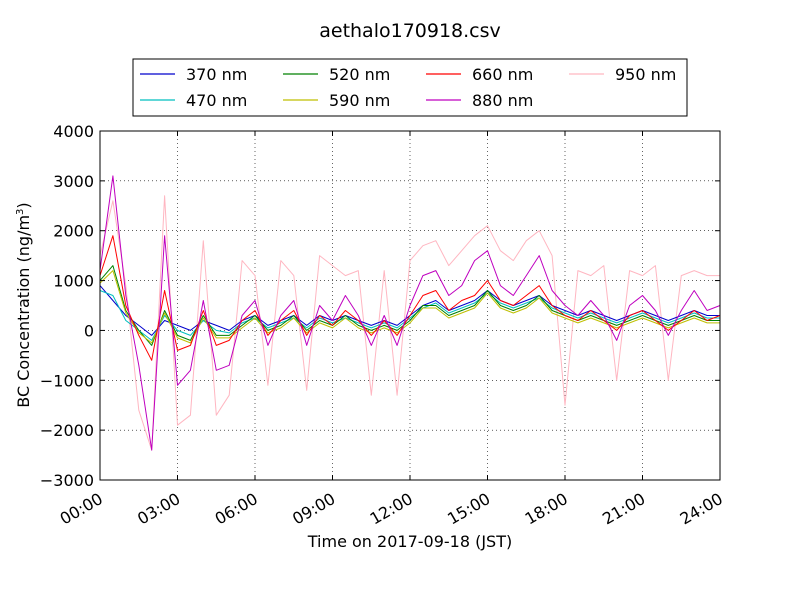 The height and width of the screenshot is (600, 800). Describe the element at coordinates (359, 74) in the screenshot. I see `legend-label: 520 nm` at that location.